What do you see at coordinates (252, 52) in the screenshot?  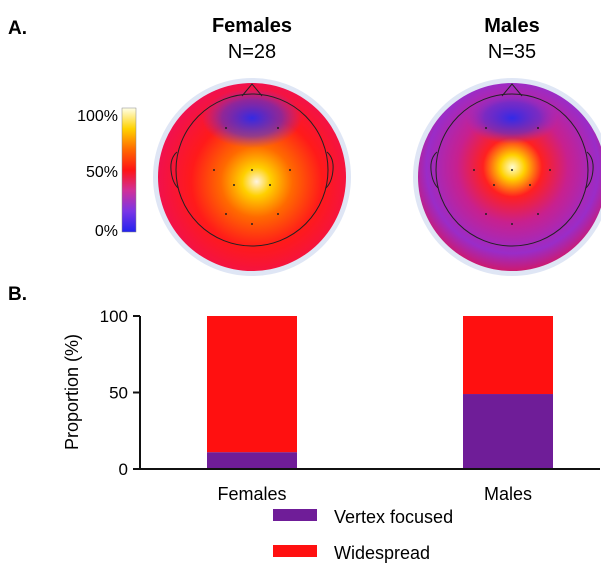 I see `group-n-label: N=28` at bounding box center [252, 52].